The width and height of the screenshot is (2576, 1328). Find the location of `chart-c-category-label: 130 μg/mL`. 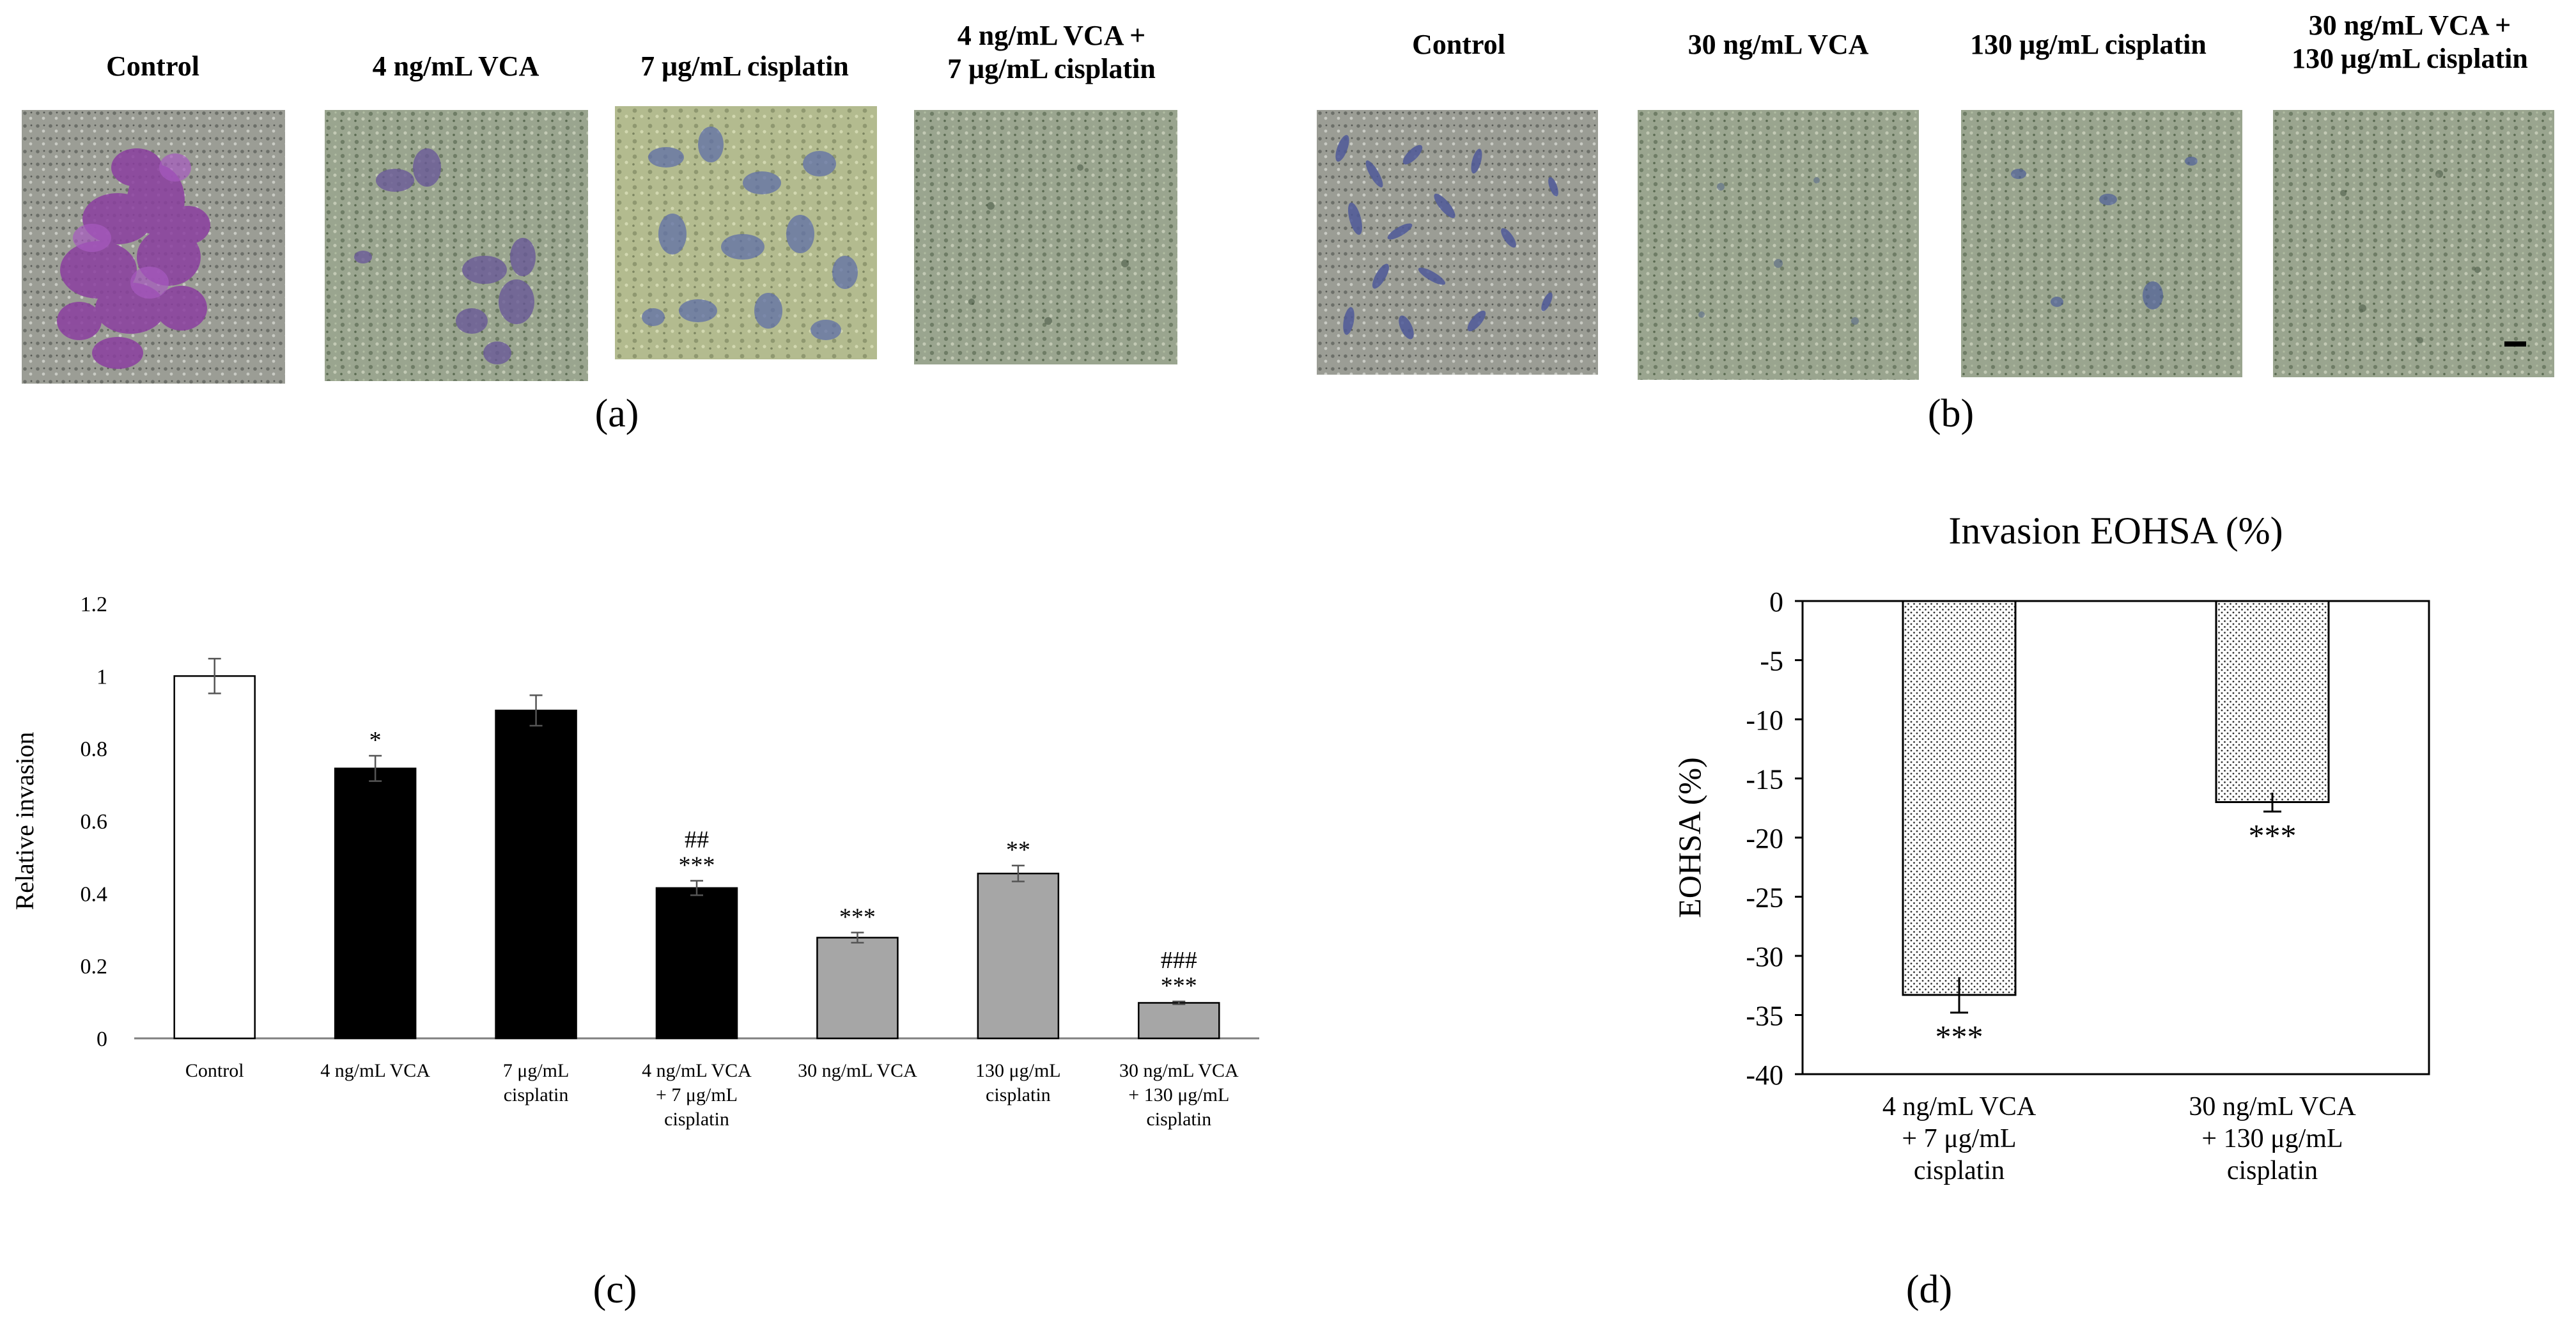

chart-c-category-label: 130 μg/mL is located at coordinates (1018, 1070).